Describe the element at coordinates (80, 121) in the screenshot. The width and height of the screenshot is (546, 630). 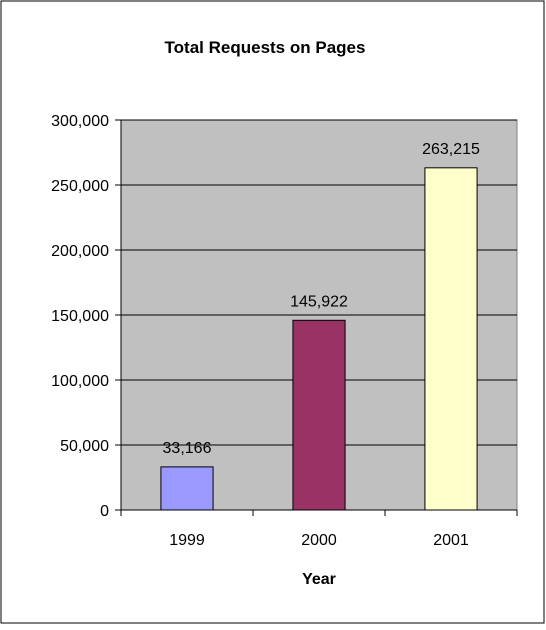
I see `y-tick-label: 300,000` at that location.